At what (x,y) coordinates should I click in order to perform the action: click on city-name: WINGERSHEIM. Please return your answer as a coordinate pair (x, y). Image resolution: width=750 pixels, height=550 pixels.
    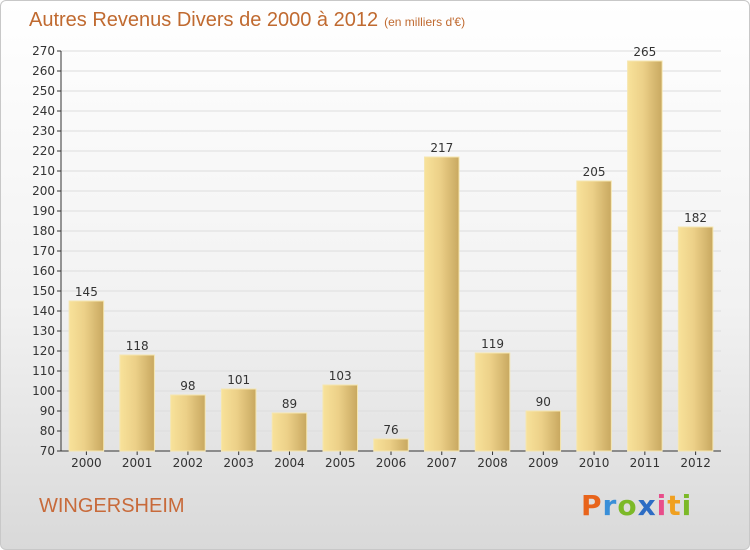
    Looking at the image, I should click on (112, 506).